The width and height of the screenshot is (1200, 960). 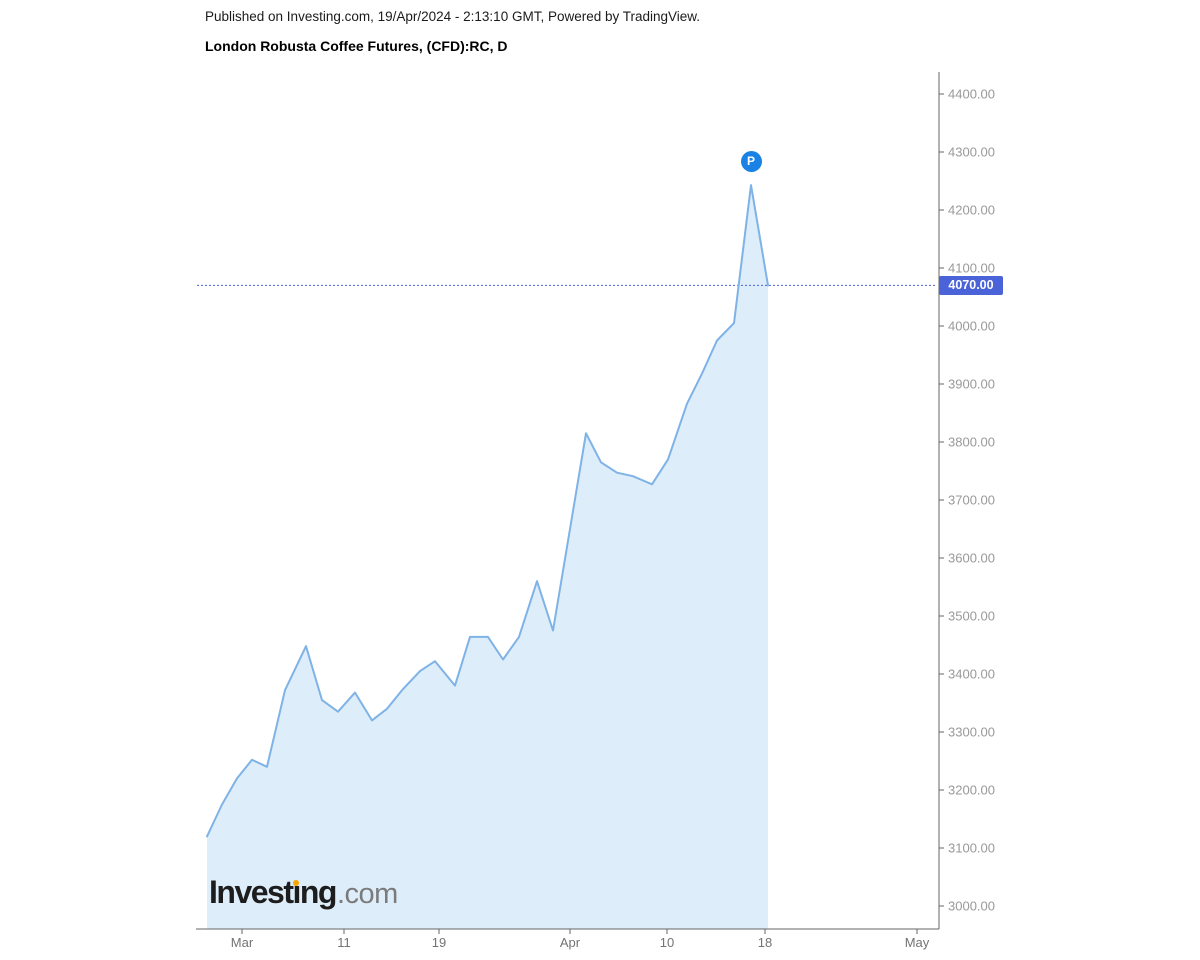 I want to click on y-axis-tick-label: 3200.00, so click(x=971, y=790).